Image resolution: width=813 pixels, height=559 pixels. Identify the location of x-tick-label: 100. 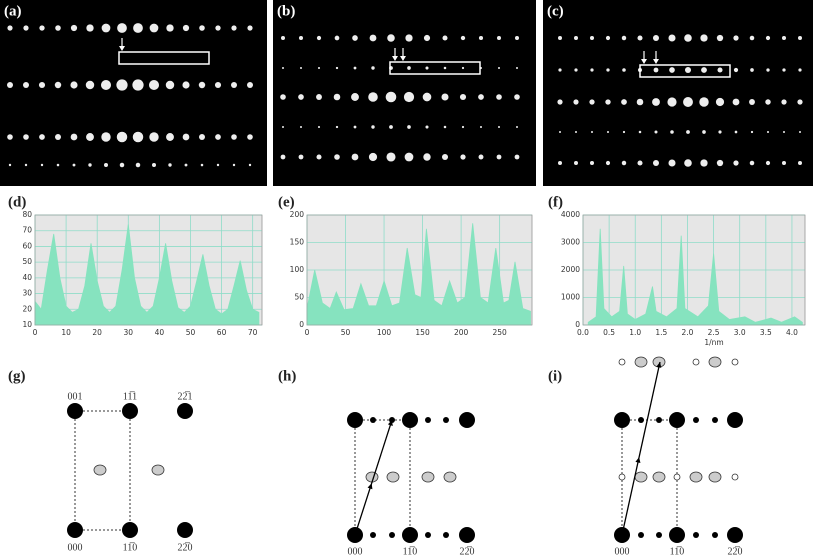
(384, 332).